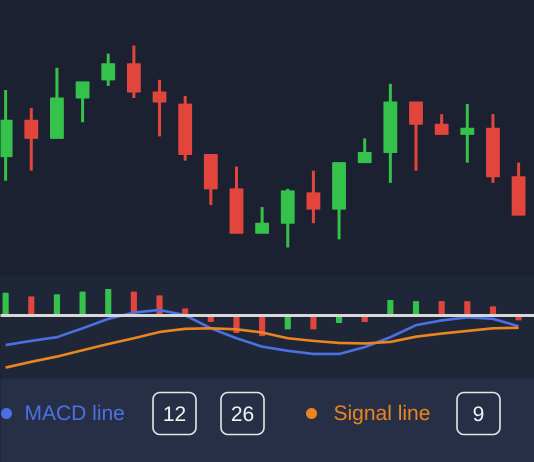  I want to click on text: 9, so click(478, 414).